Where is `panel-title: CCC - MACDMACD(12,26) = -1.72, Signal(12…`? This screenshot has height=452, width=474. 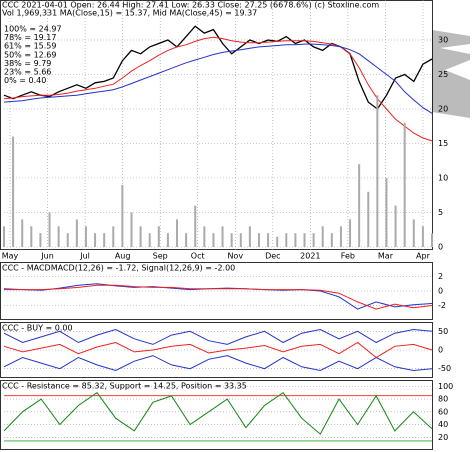 panel-title: CCC - MACDMACD(12,26) = -1.72, Signal(12… is located at coordinates (118, 268).